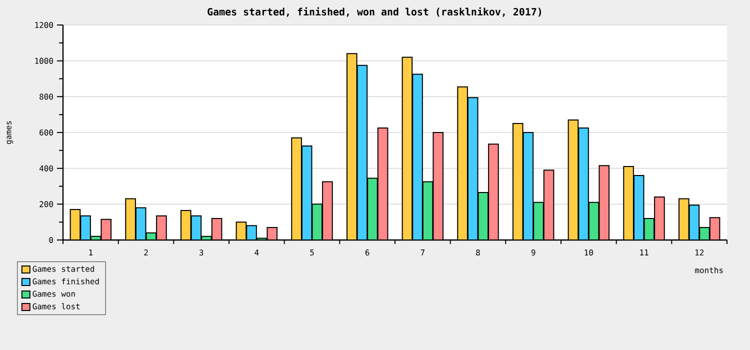  What do you see at coordinates (375, 12) in the screenshot?
I see `chart-title: Games started, finished, won and lost (rasklnikov, 2017)` at bounding box center [375, 12].